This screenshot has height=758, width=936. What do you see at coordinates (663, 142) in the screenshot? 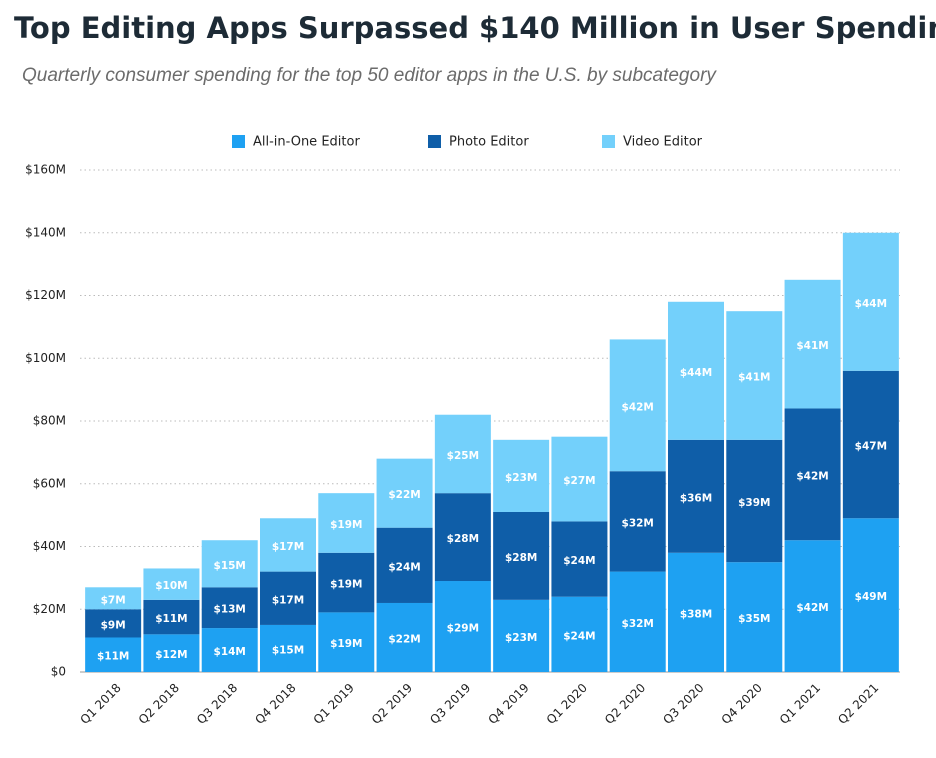
I see `legend-label: Video Editor` at bounding box center [663, 142].